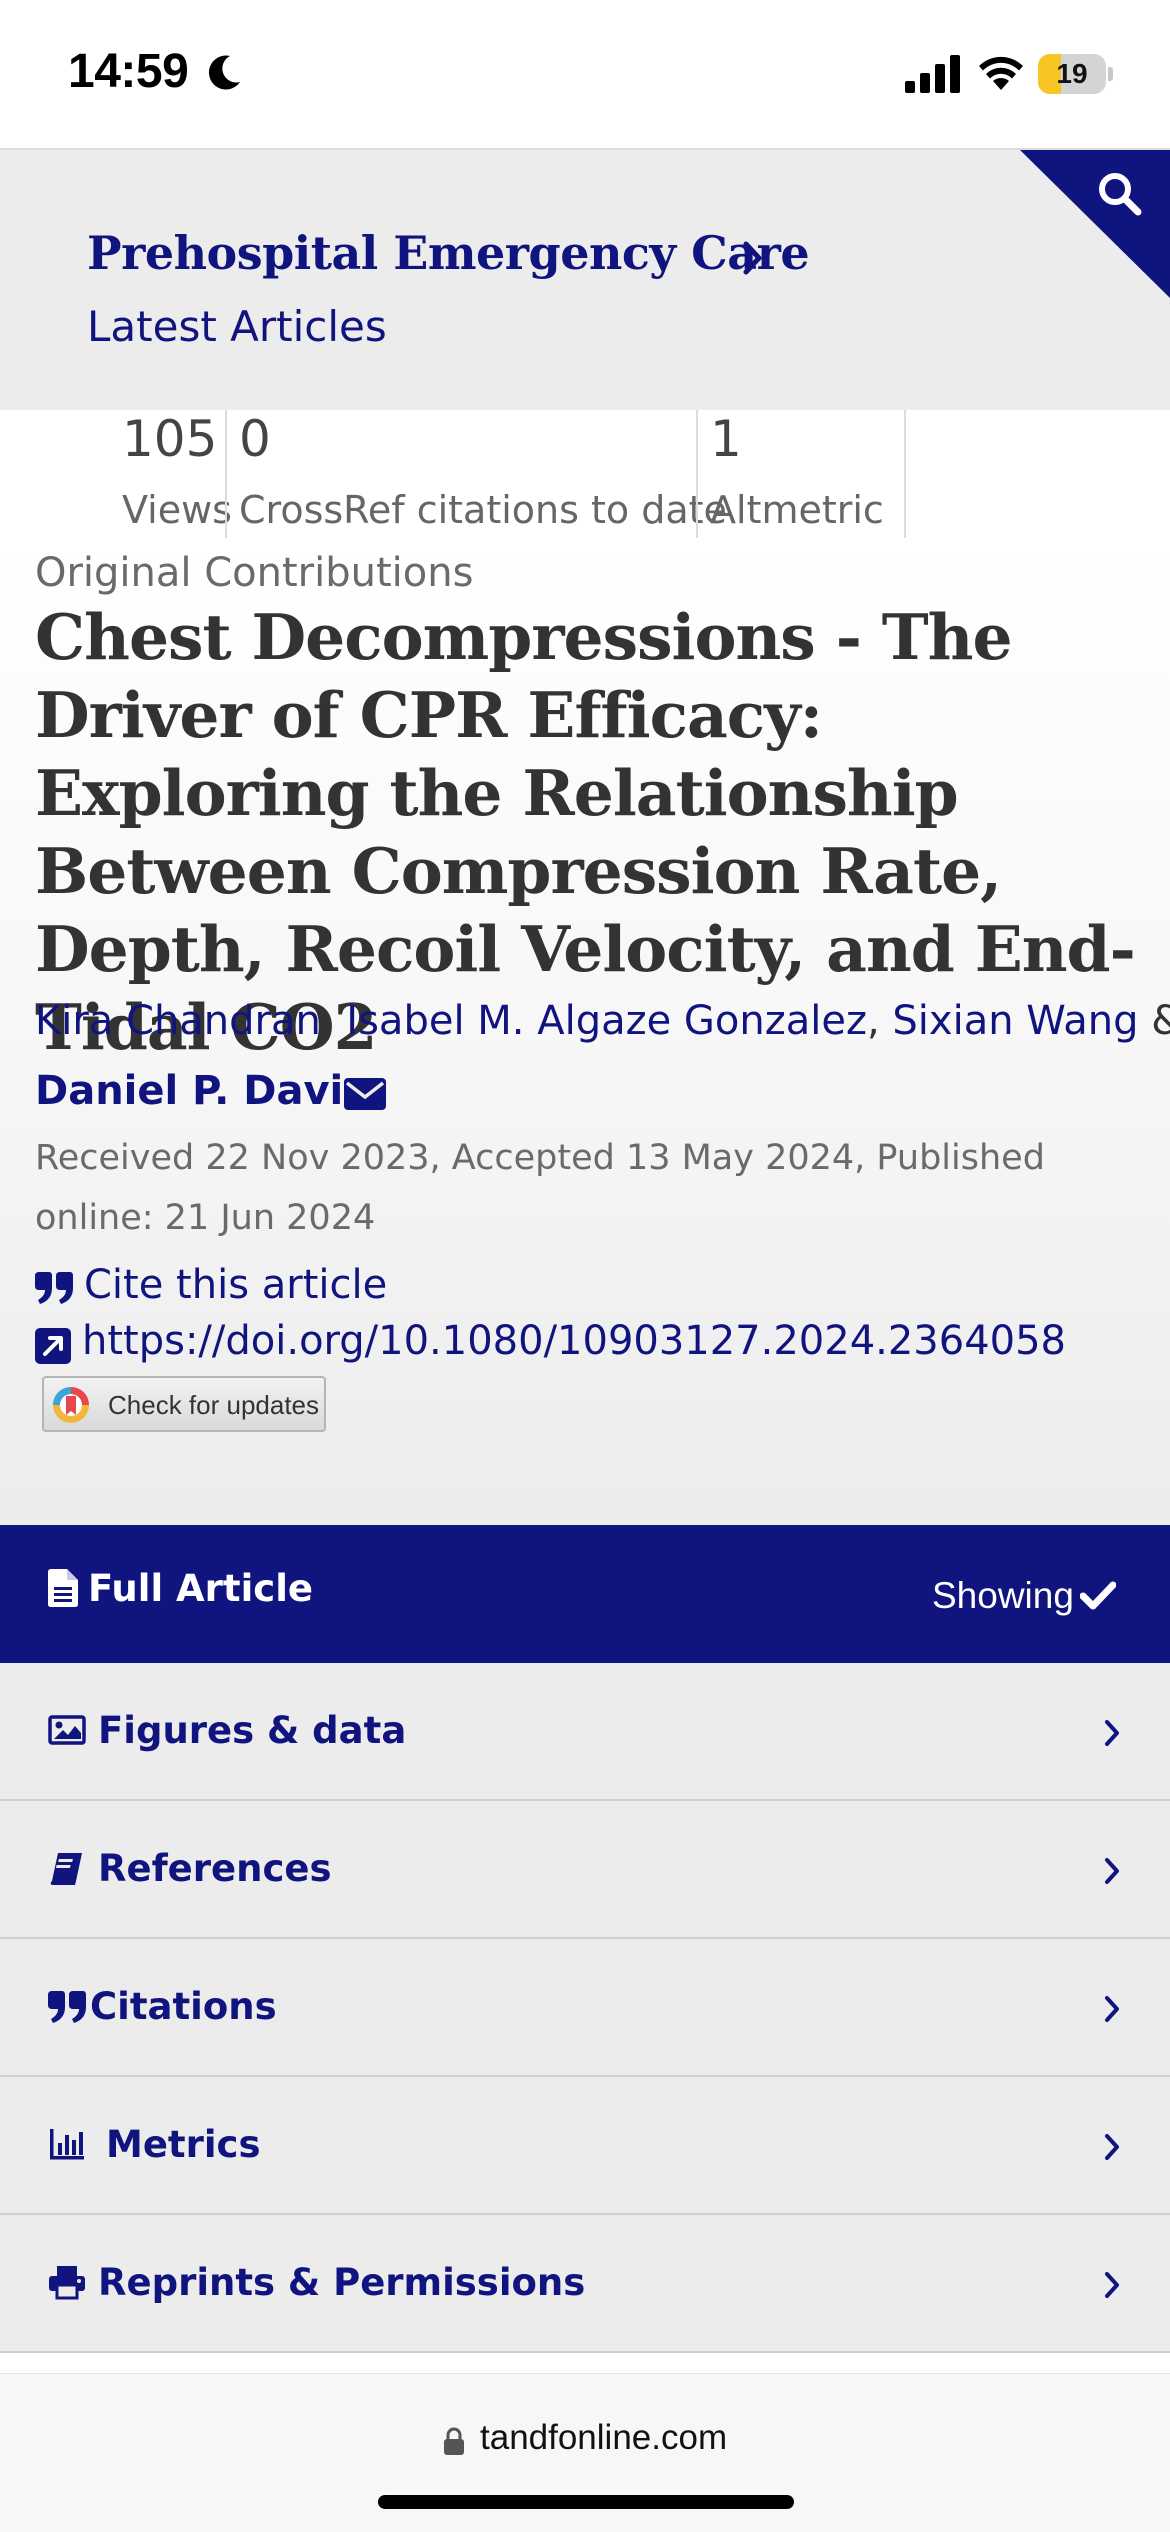 The image size is (1170, 2532). I want to click on book-icon, so click(66, 1869).